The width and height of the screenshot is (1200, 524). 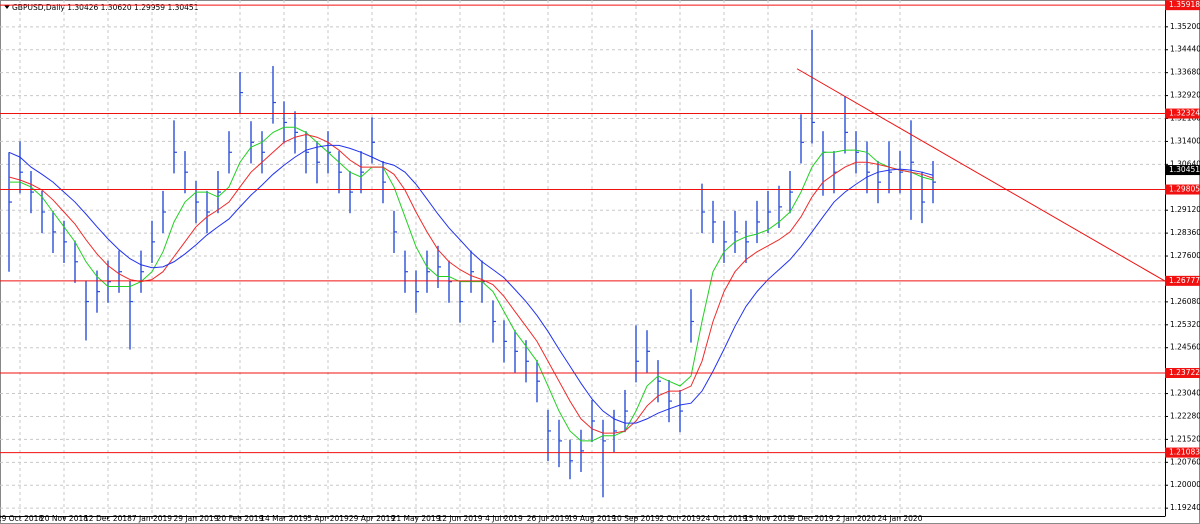 What do you see at coordinates (284, 518) in the screenshot?
I see `x-tick-label: 14 Mar 2019` at bounding box center [284, 518].